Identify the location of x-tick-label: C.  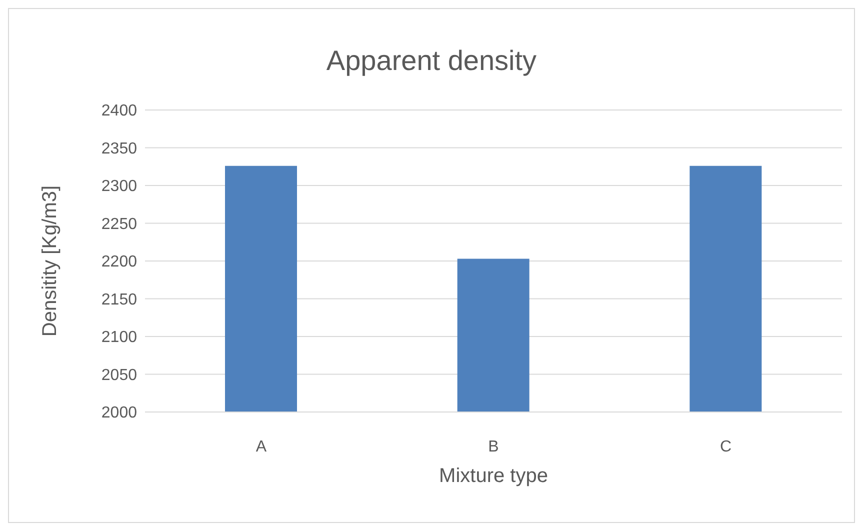
(726, 447).